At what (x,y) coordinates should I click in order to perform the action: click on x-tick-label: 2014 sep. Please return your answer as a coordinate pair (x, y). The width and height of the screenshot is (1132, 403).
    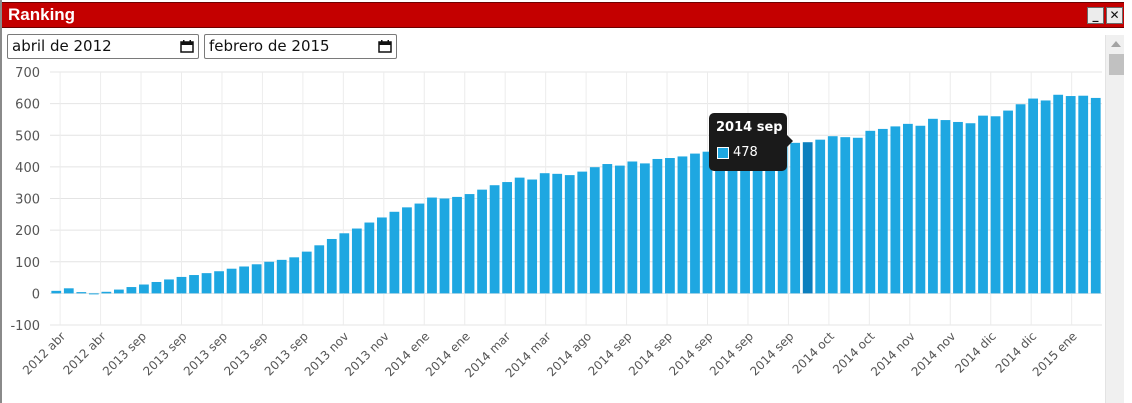
    Looking at the image, I should click on (771, 353).